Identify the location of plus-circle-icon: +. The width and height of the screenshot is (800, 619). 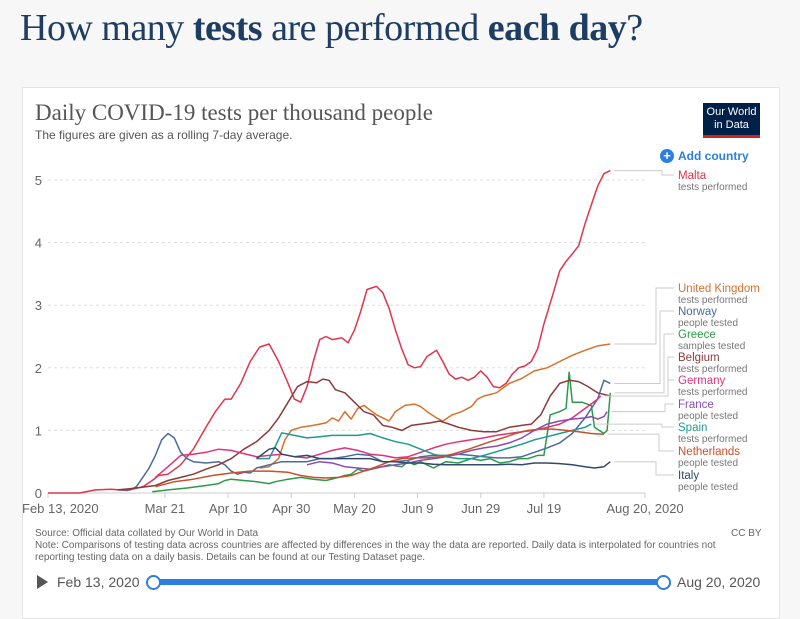
(667, 156).